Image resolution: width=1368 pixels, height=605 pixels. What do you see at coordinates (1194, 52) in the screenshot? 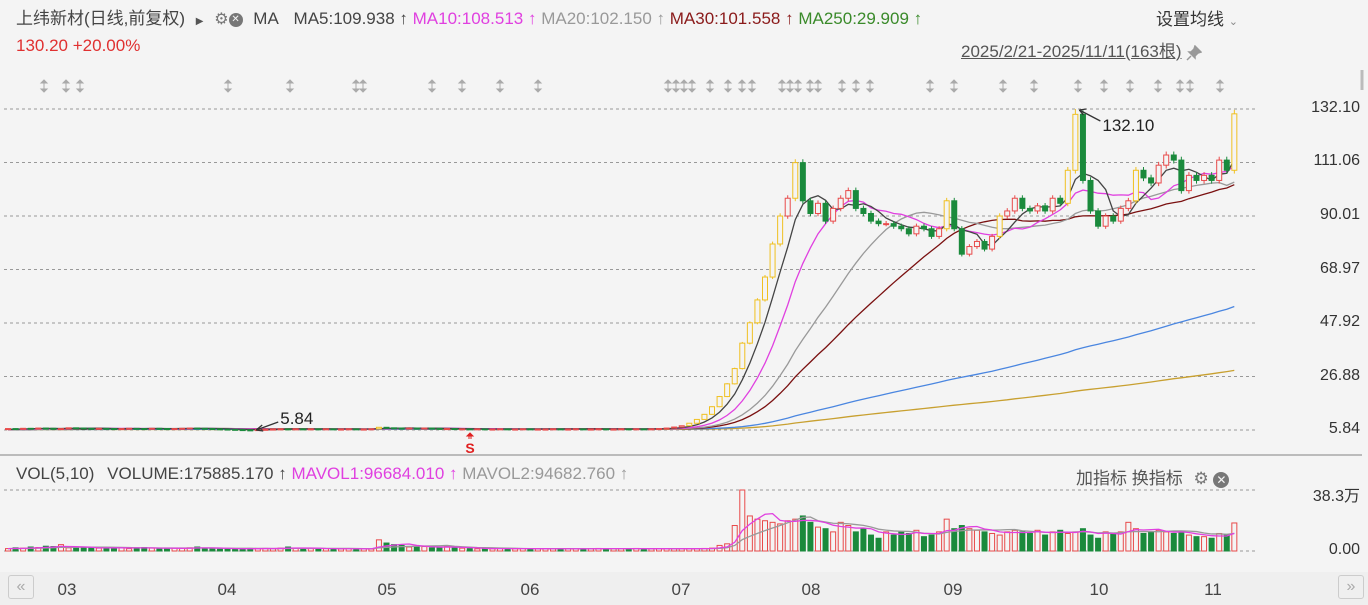
I see `pin-icon` at bounding box center [1194, 52].